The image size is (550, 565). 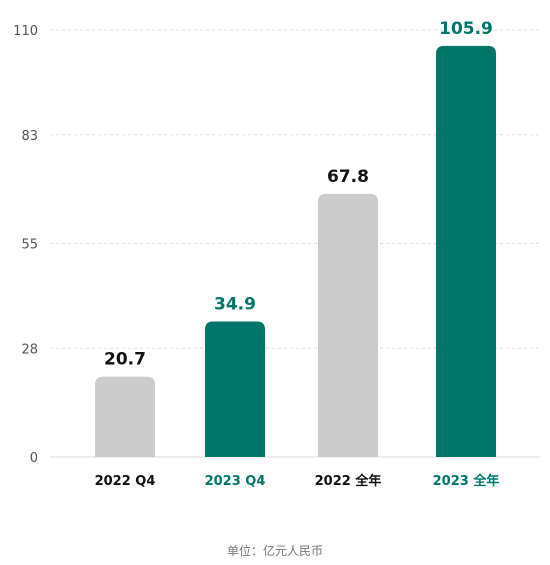 What do you see at coordinates (25, 31) in the screenshot?
I see `y-tick-label: 110` at bounding box center [25, 31].